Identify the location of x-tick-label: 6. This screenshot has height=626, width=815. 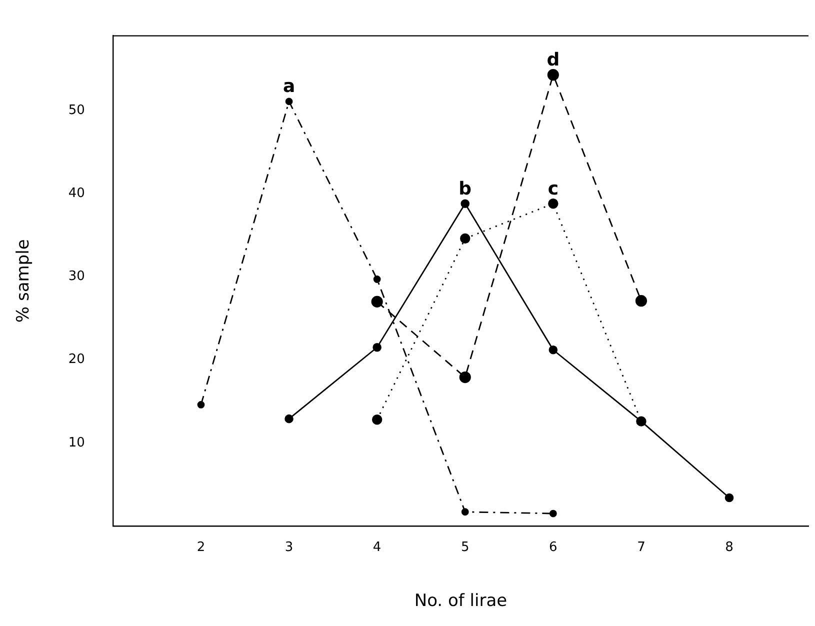
(553, 548).